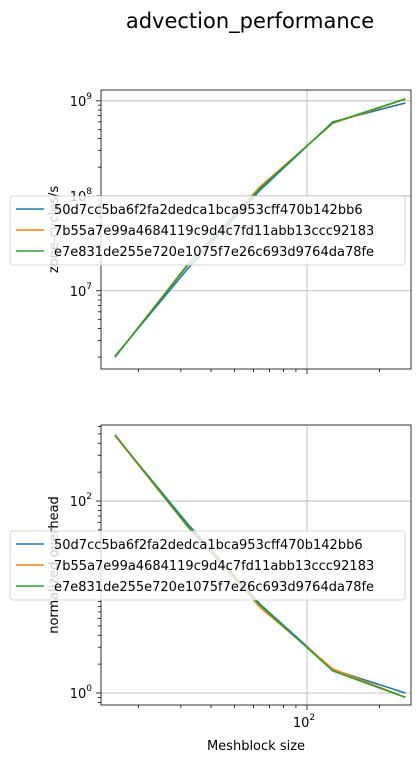 The height and width of the screenshot is (763, 420). I want to click on y-tick-label: 10⁰, so click(81, 693).